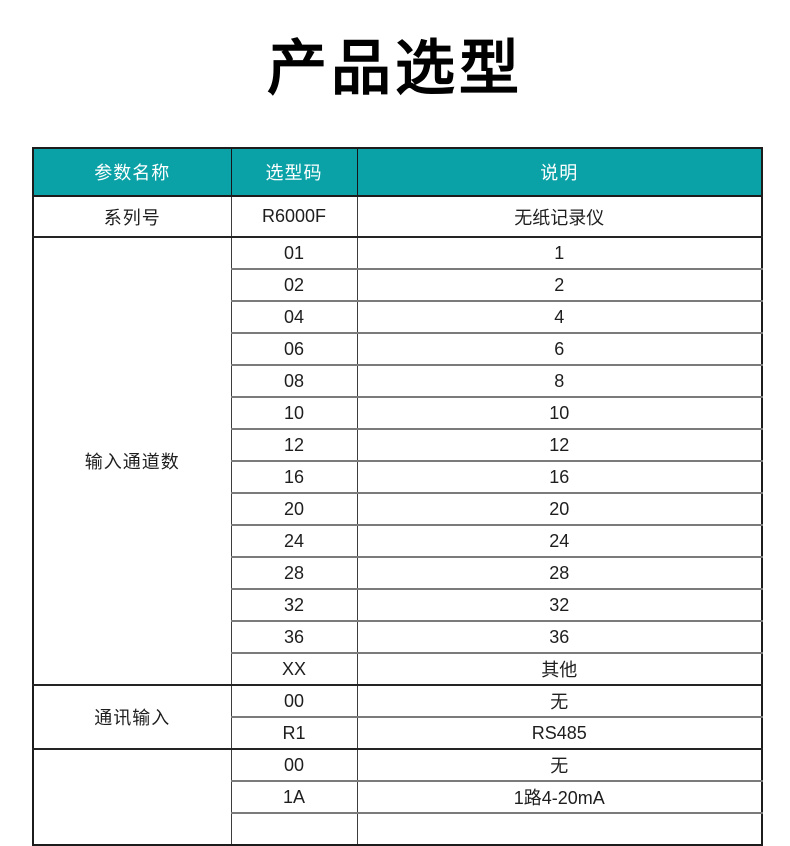 The image size is (790, 846). Describe the element at coordinates (559, 508) in the screenshot. I see `description-cell: 20` at that location.